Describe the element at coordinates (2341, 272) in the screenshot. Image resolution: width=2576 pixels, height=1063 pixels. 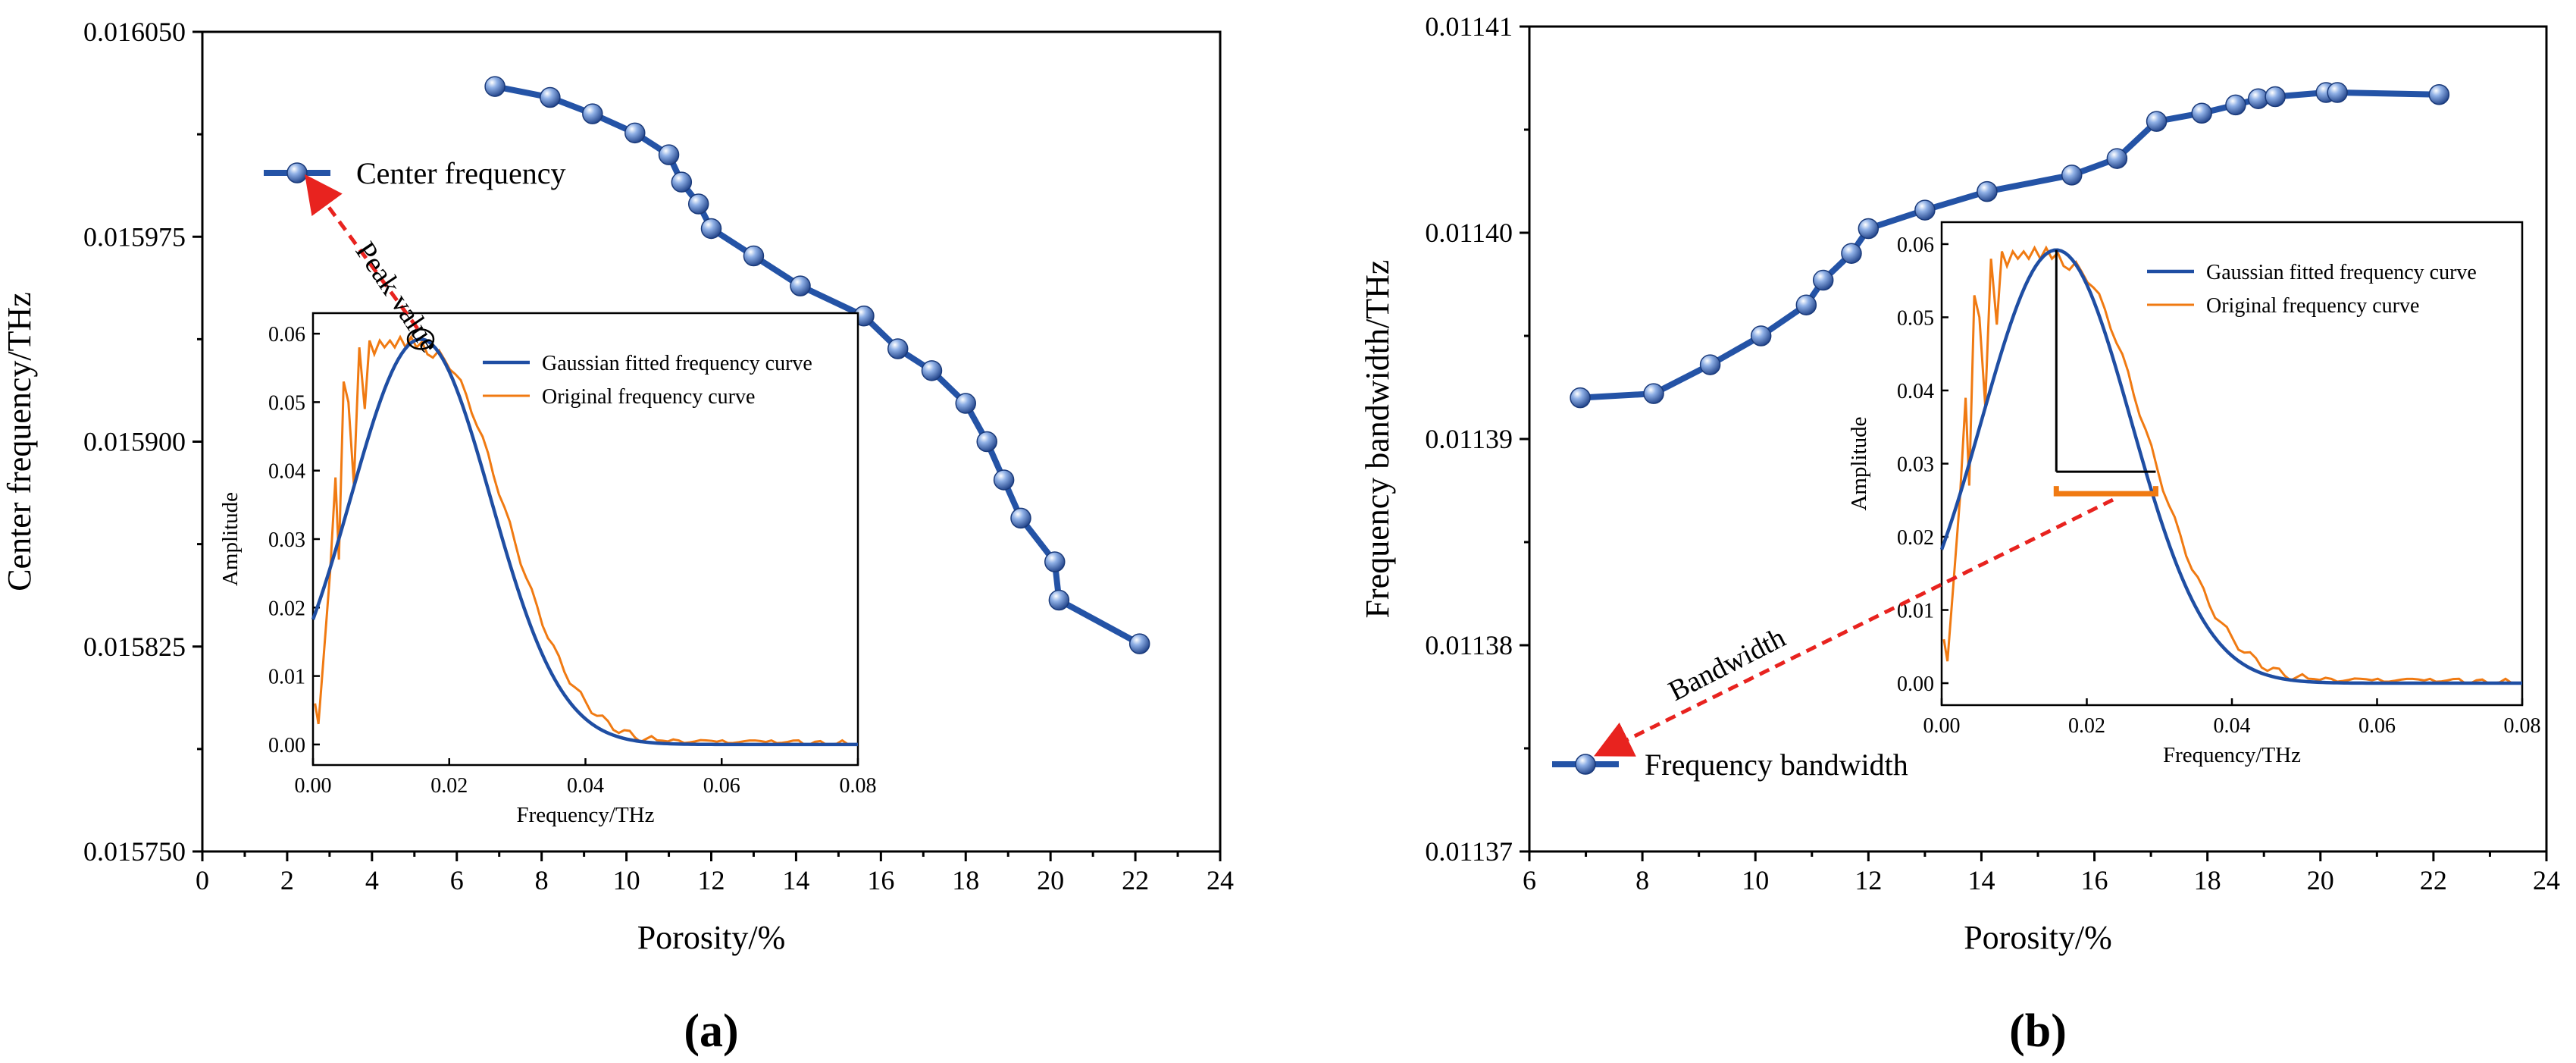
I see `inset-legend-label: Gaussian fitted frequency curve` at that location.